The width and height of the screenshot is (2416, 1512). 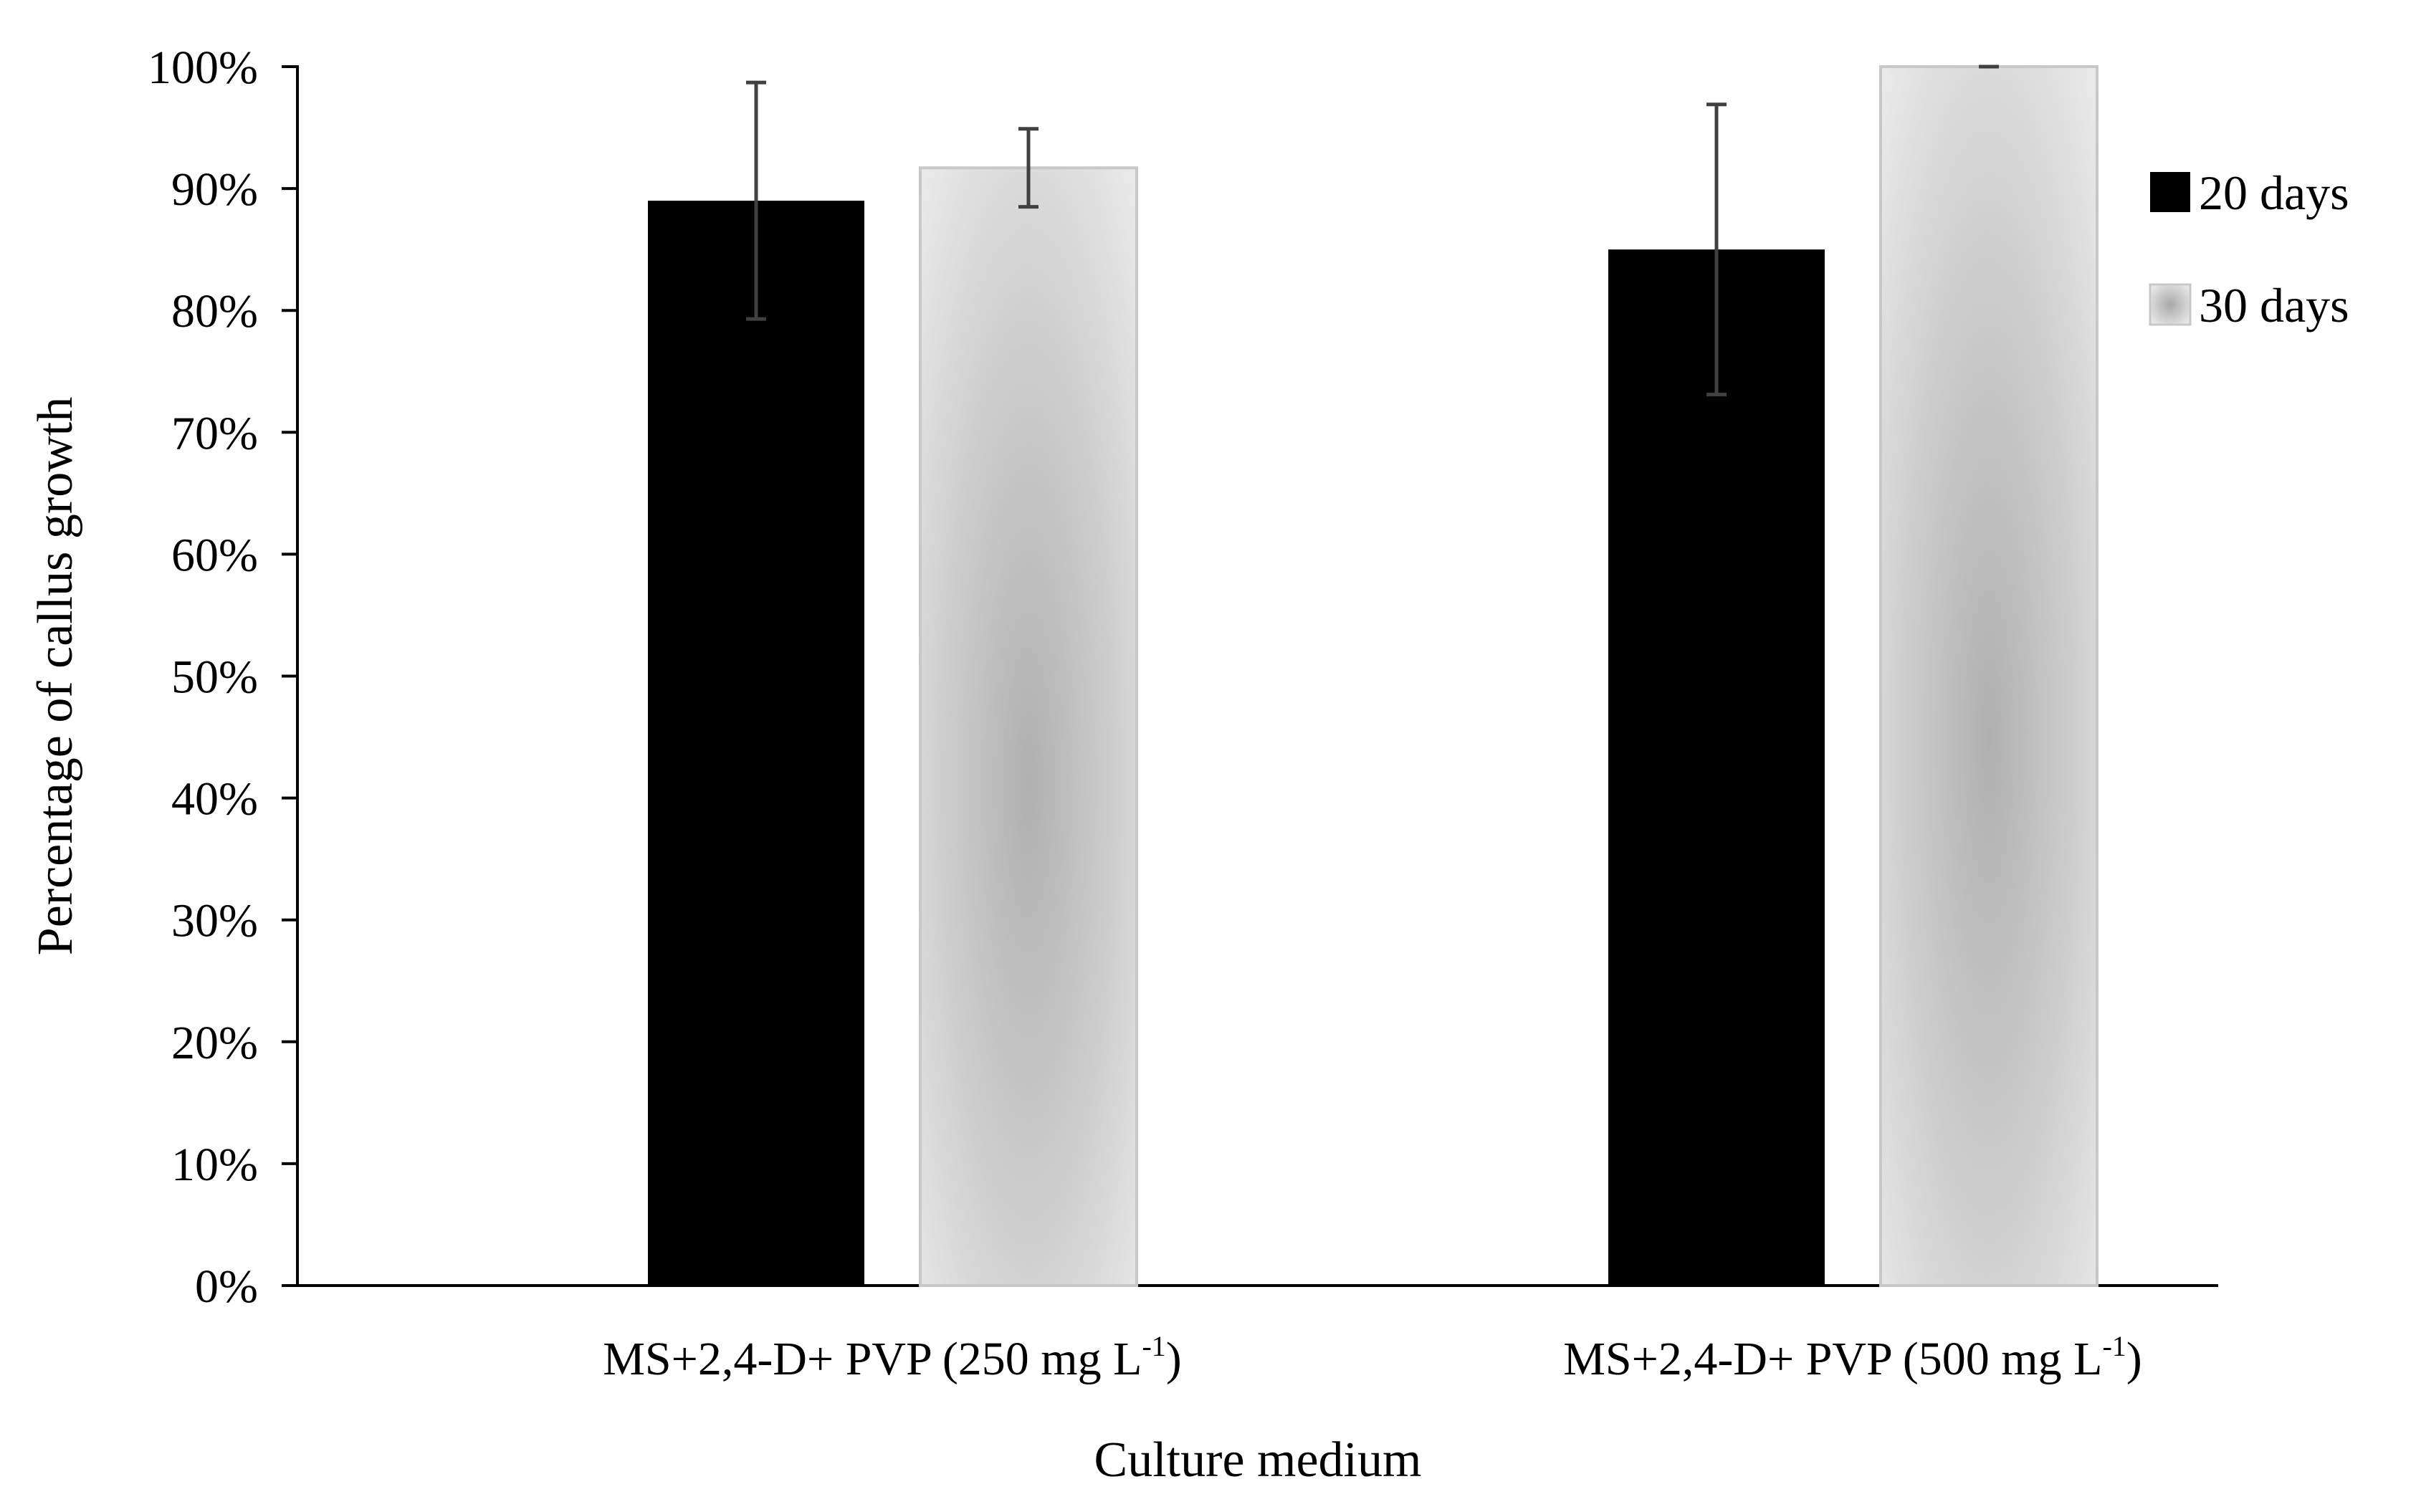 What do you see at coordinates (215, 921) in the screenshot?
I see `y-tick-label: 30%` at bounding box center [215, 921].